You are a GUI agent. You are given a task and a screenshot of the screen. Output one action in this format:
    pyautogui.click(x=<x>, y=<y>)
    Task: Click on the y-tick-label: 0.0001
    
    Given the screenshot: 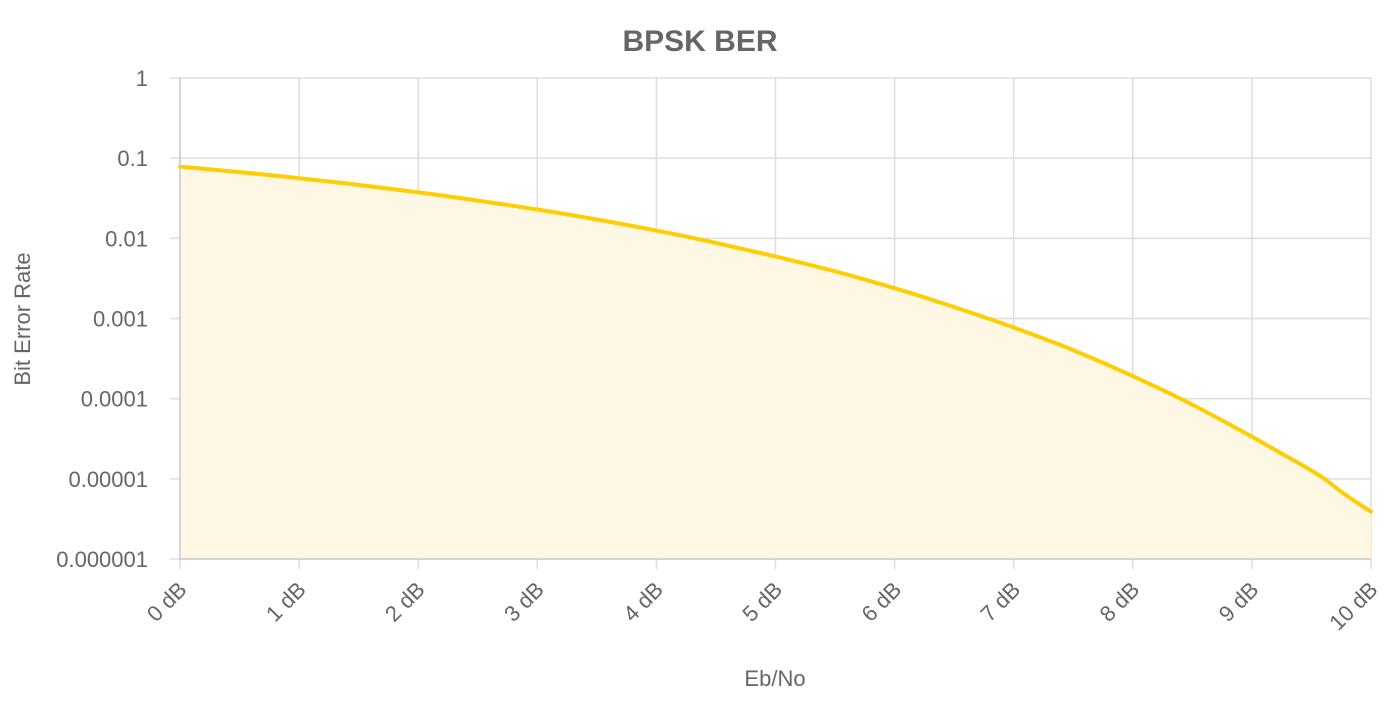 What is the action you would take?
    pyautogui.click(x=114, y=399)
    